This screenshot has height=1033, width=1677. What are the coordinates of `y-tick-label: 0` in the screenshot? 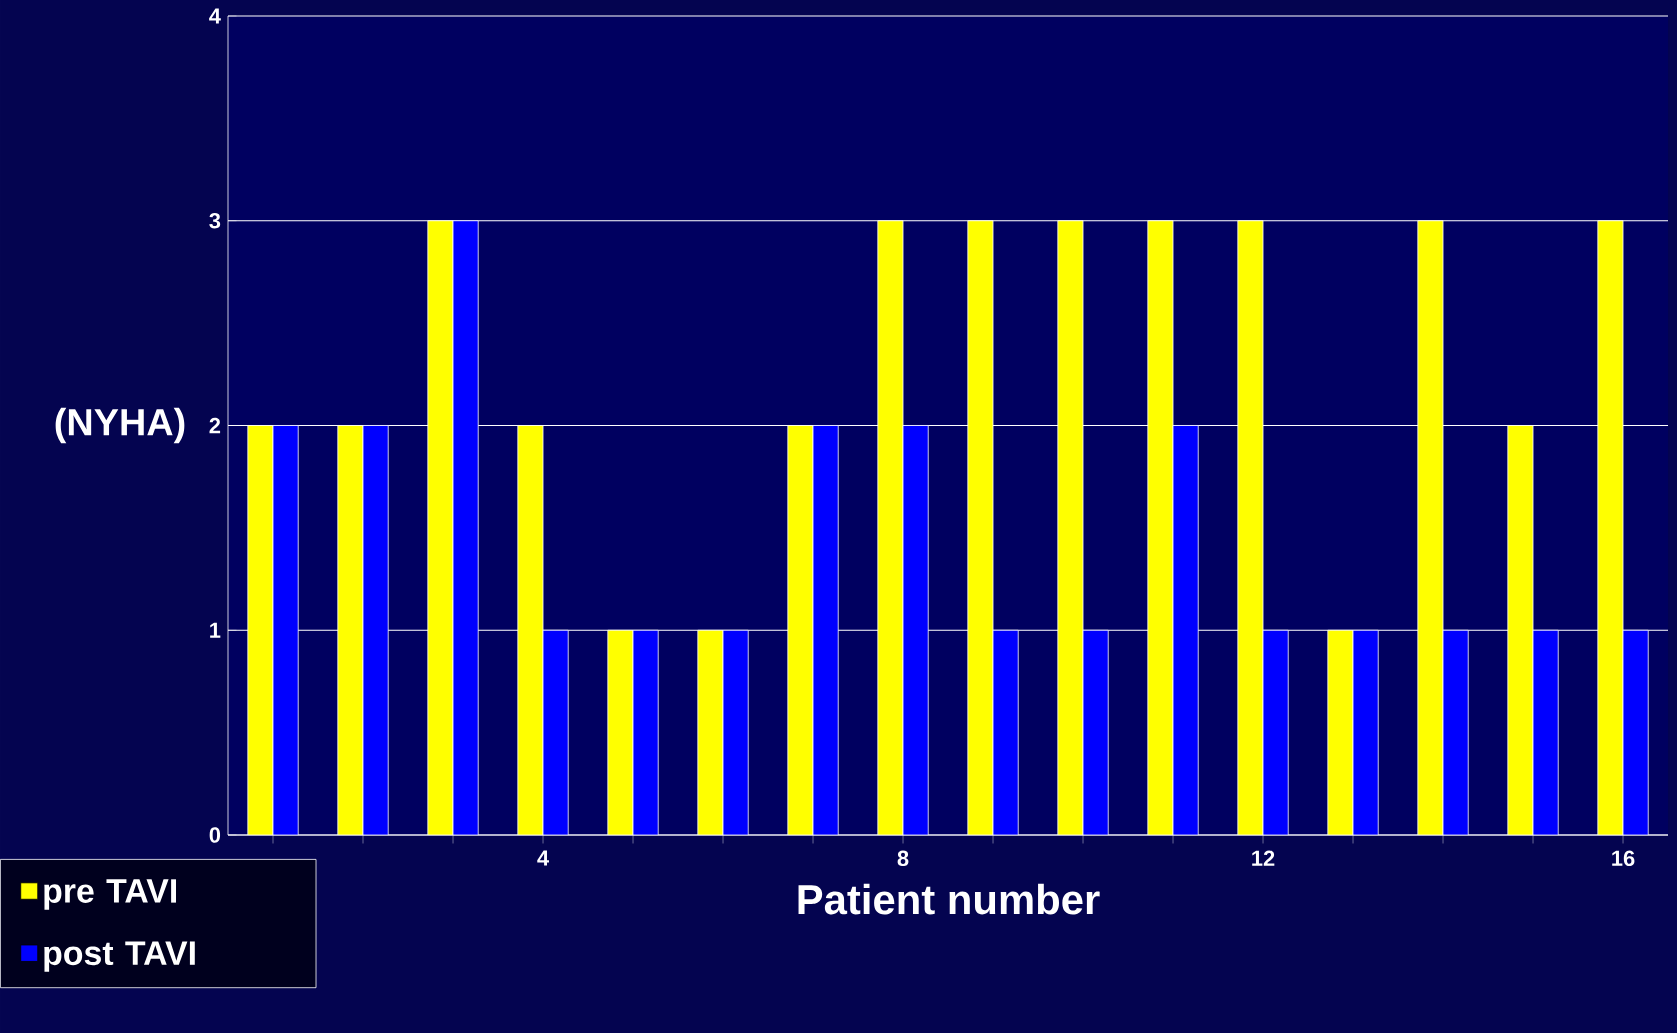 It's located at (215, 835).